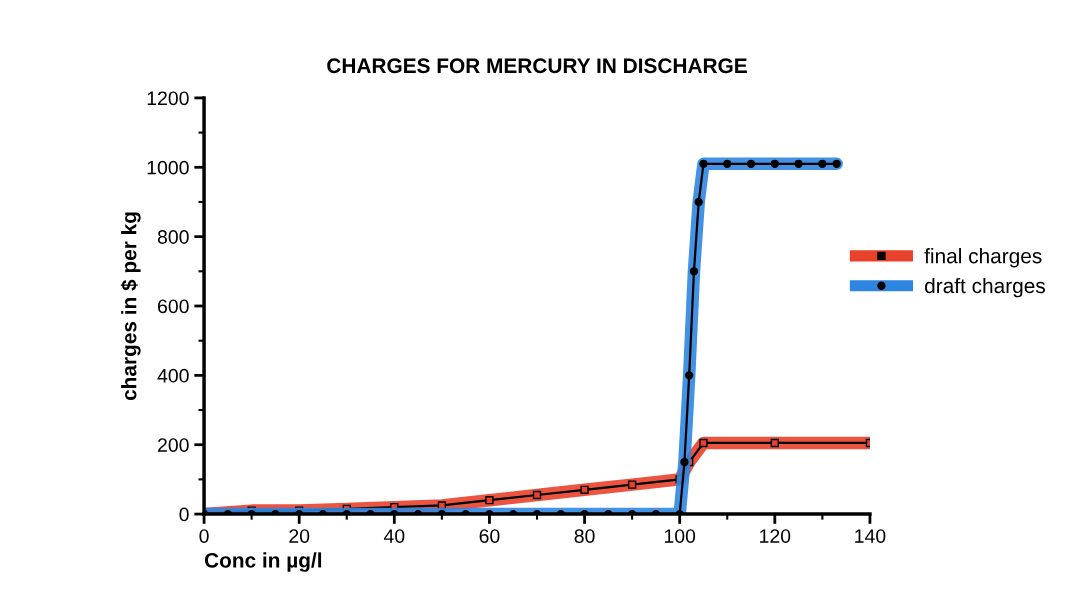 This screenshot has width=1074, height=612. Describe the element at coordinates (775, 536) in the screenshot. I see `x-tick-label: 120` at that location.